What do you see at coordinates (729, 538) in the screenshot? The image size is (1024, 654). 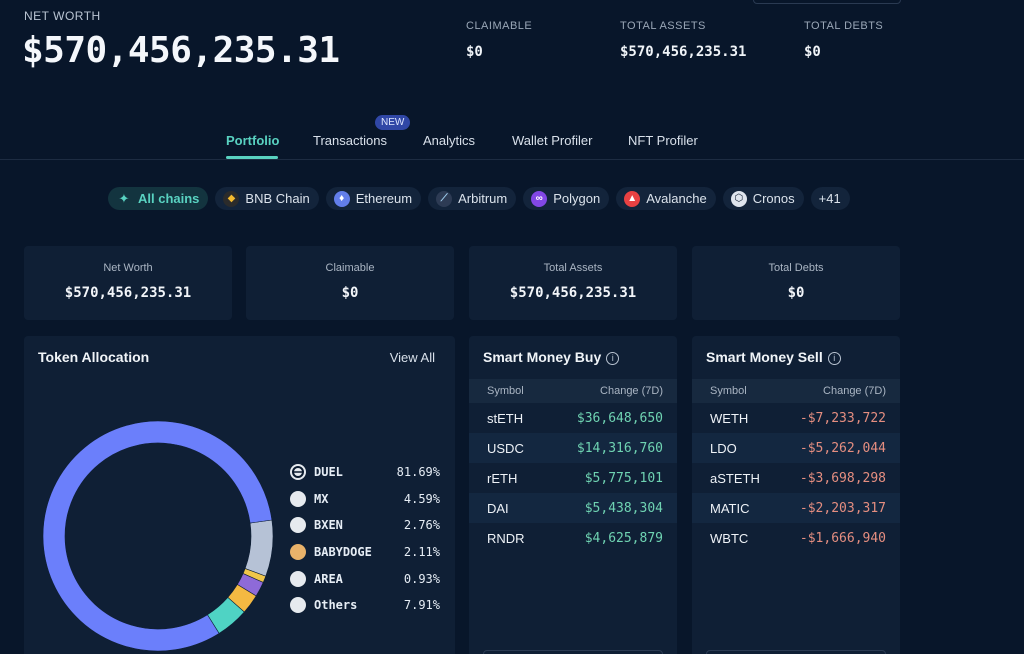 I see `row-symbol: WBTC` at bounding box center [729, 538].